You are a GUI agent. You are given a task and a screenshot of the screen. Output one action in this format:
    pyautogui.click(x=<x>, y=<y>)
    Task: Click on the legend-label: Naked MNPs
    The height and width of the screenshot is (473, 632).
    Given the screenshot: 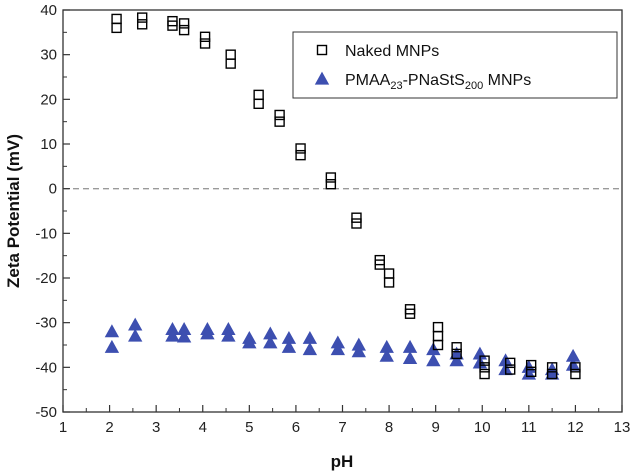 What is the action you would take?
    pyautogui.click(x=392, y=51)
    